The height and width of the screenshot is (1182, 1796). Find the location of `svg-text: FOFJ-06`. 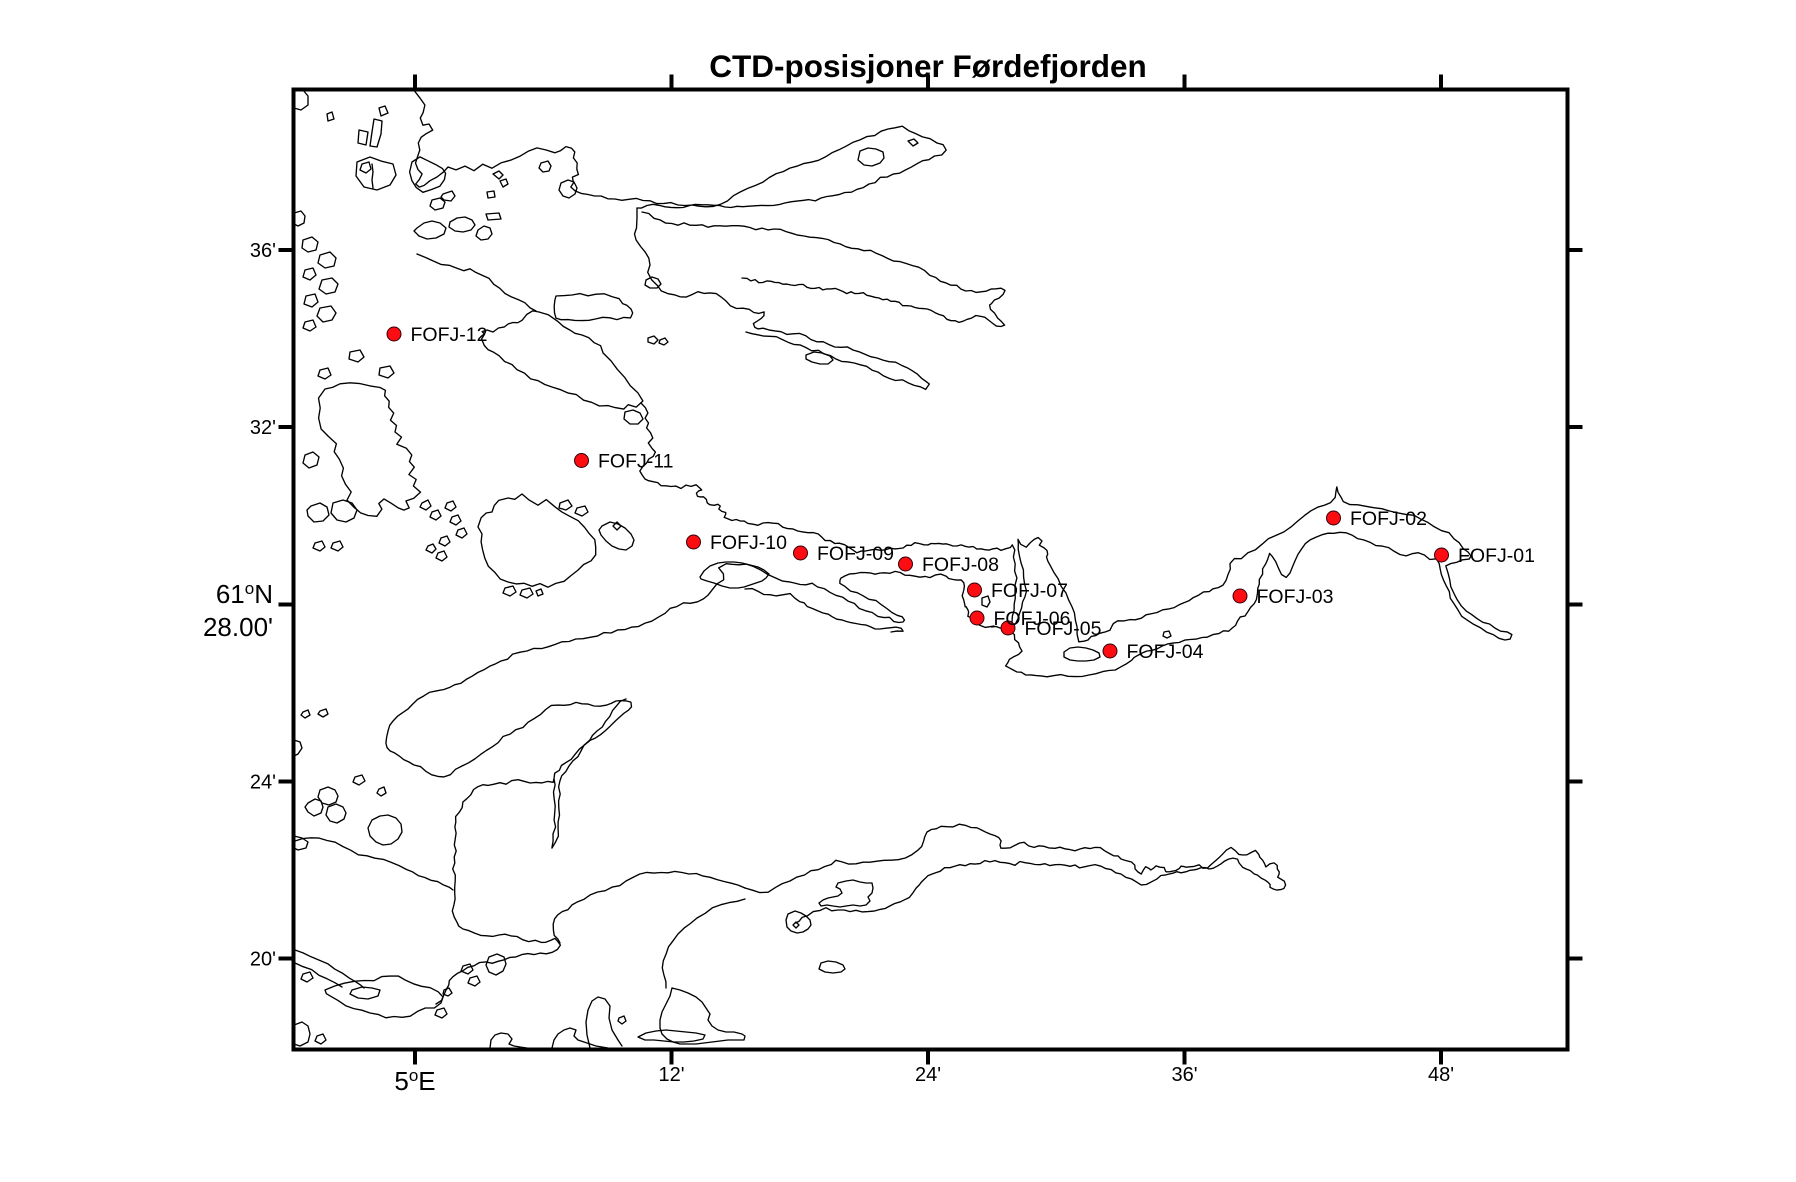

svg-text: FOFJ-06 is located at coordinates (1032, 619).